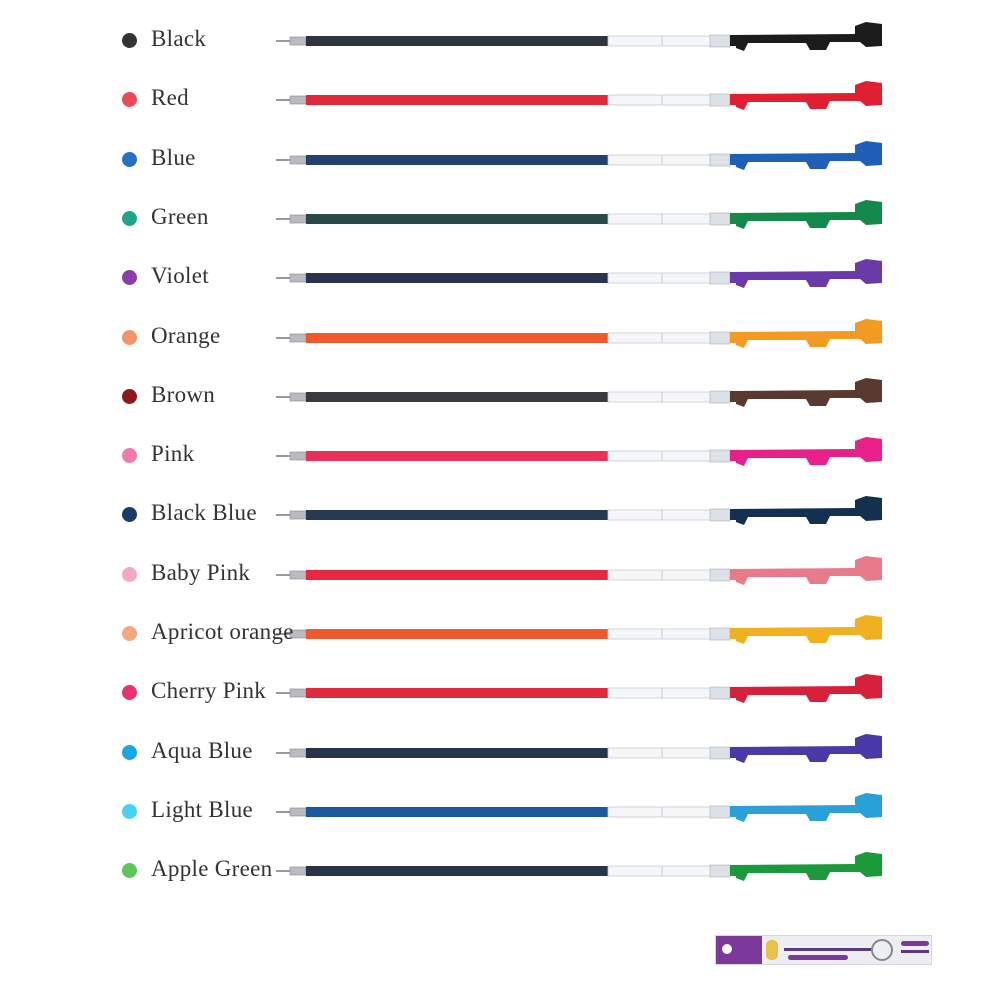 Image resolution: width=1000 pixels, height=1000 pixels. What do you see at coordinates (204, 513) in the screenshot?
I see `color-label: Black Blue` at bounding box center [204, 513].